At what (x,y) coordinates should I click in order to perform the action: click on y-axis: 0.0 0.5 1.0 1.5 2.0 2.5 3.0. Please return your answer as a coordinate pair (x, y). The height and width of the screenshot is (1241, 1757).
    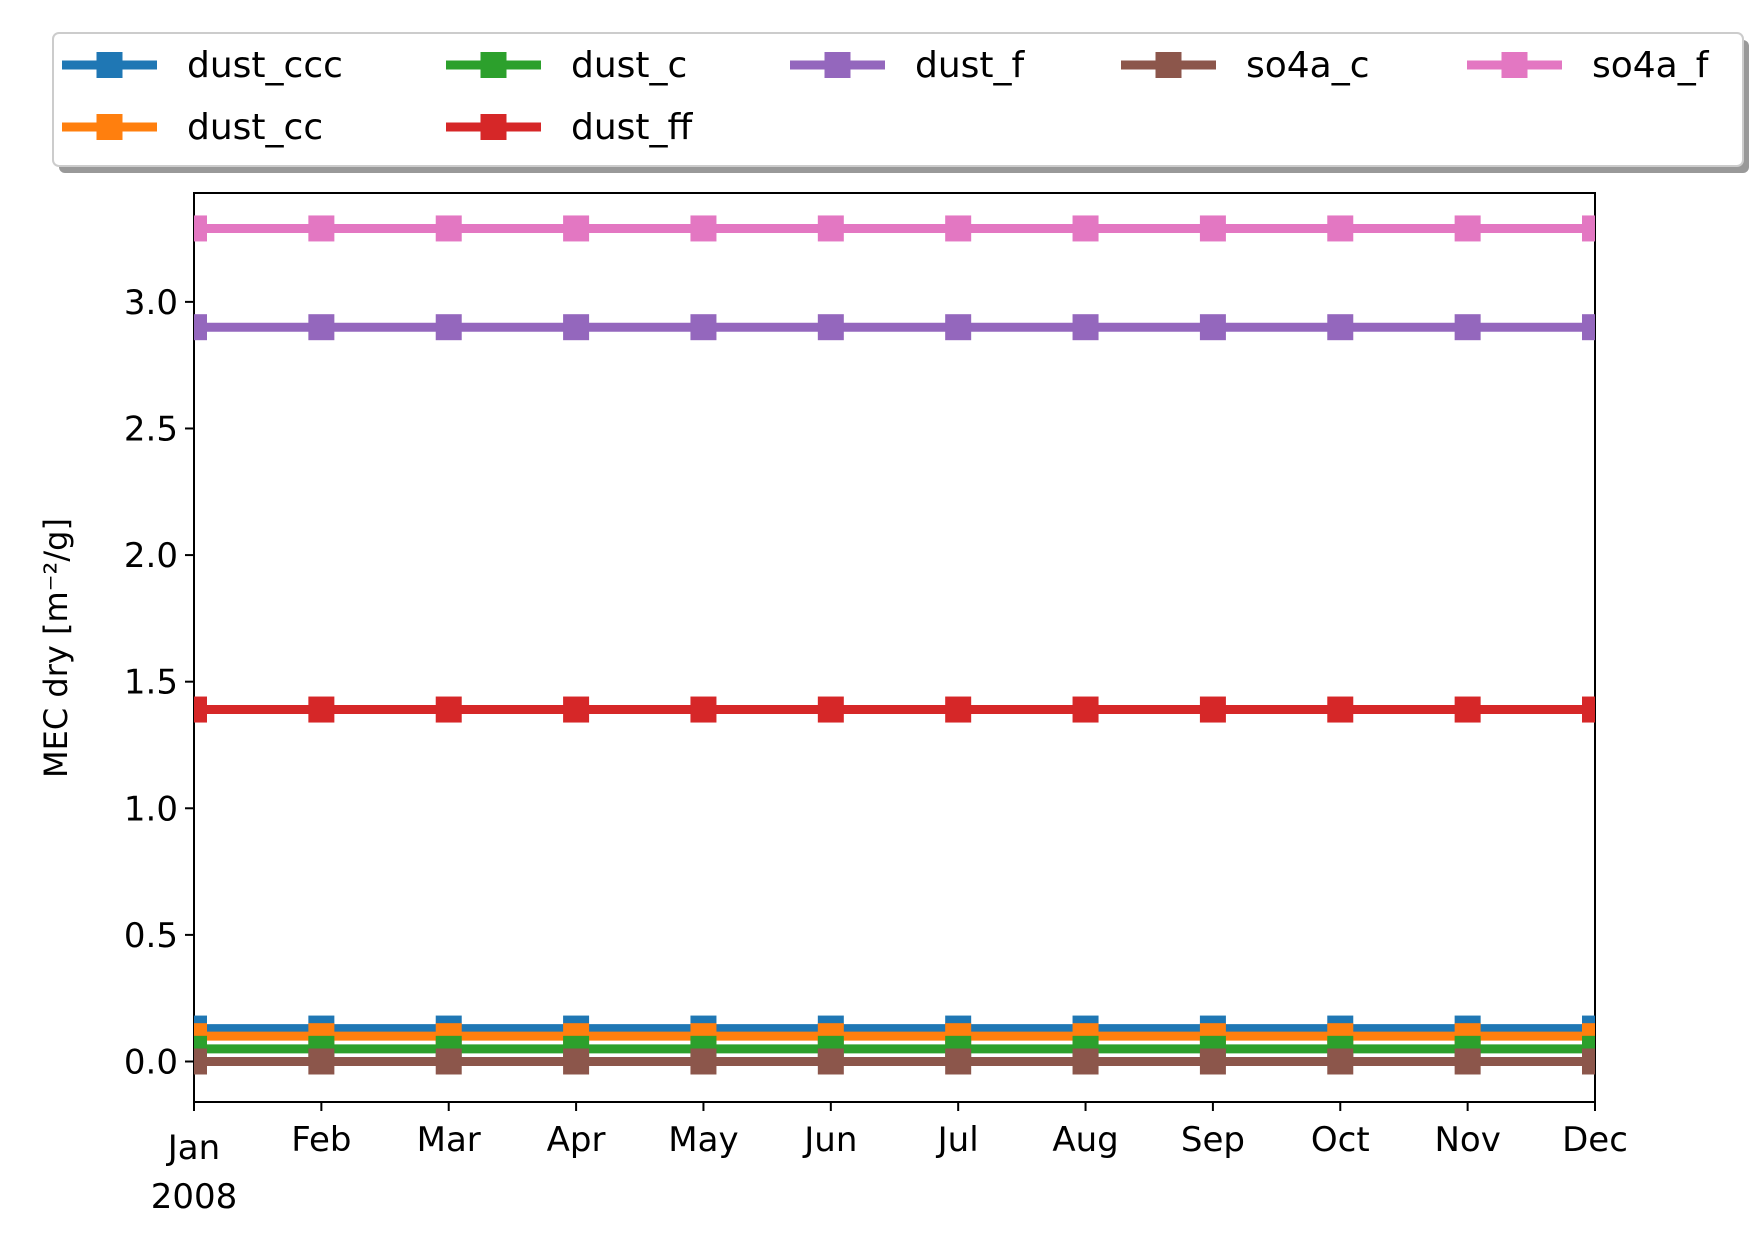
    Looking at the image, I should click on (159, 682).